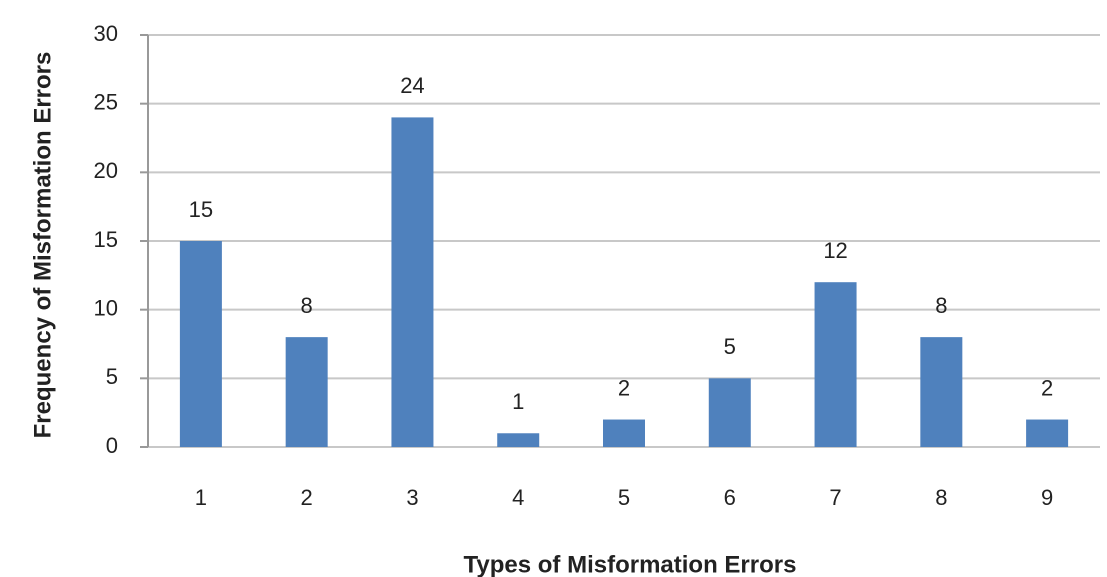 The image size is (1107, 577). Describe the element at coordinates (42, 245) in the screenshot. I see `y-axis-title: Frequency of Misformation Errors` at that location.